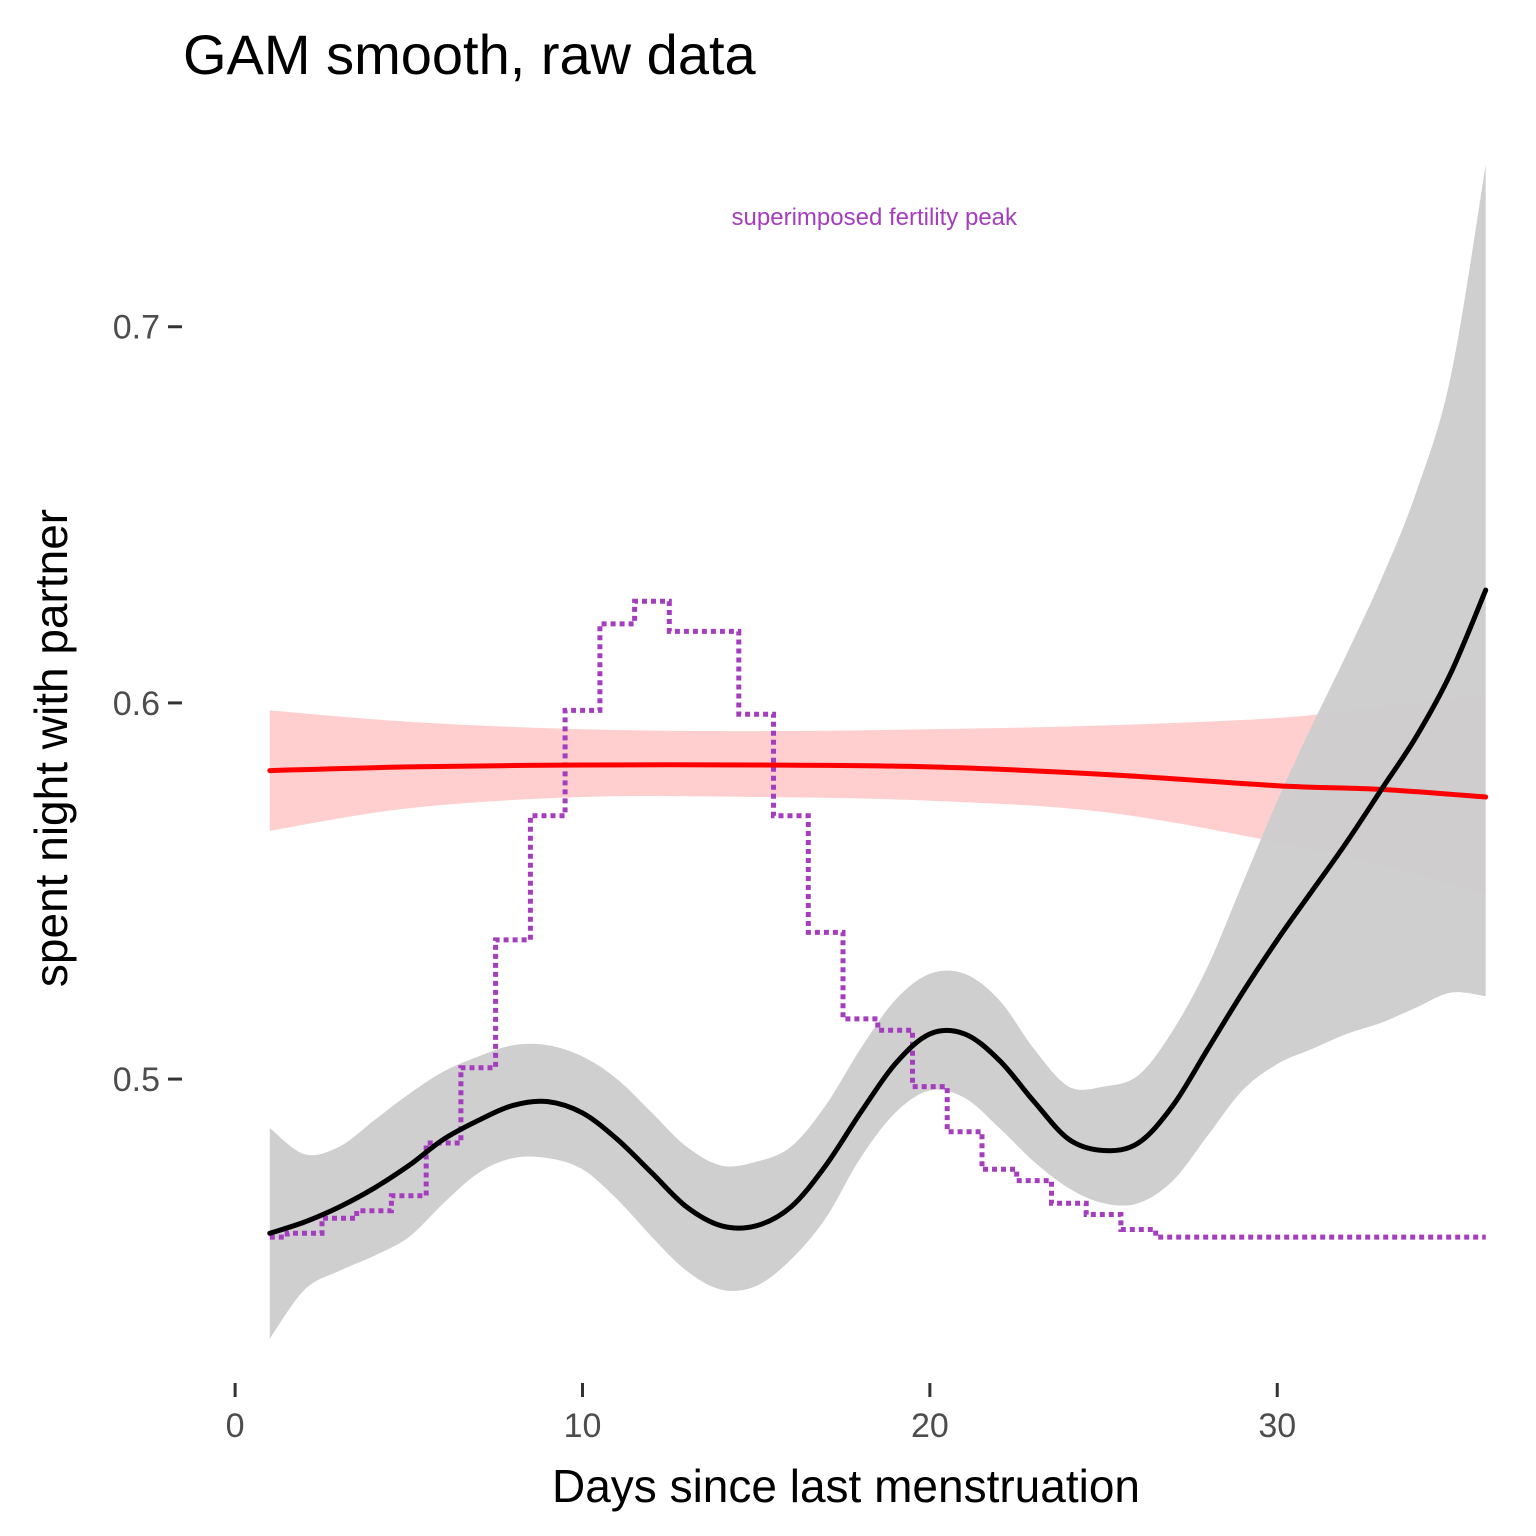  What do you see at coordinates (930, 1426) in the screenshot?
I see `x-tick-label: 20` at bounding box center [930, 1426].